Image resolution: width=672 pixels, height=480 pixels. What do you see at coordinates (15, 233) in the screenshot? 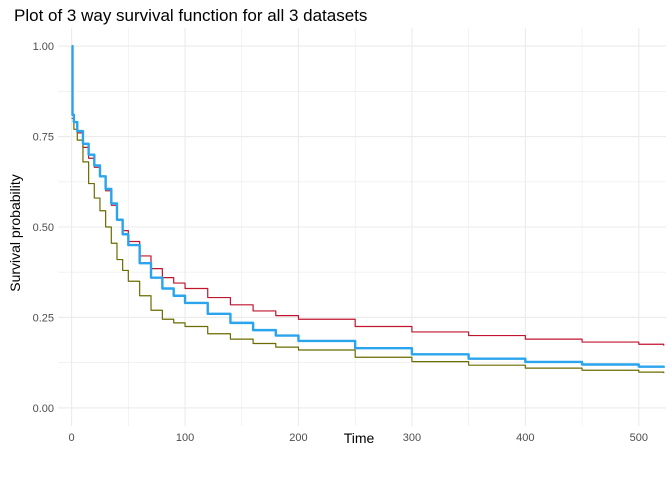
I see `y-axis-title: Survival probability` at bounding box center [15, 233].